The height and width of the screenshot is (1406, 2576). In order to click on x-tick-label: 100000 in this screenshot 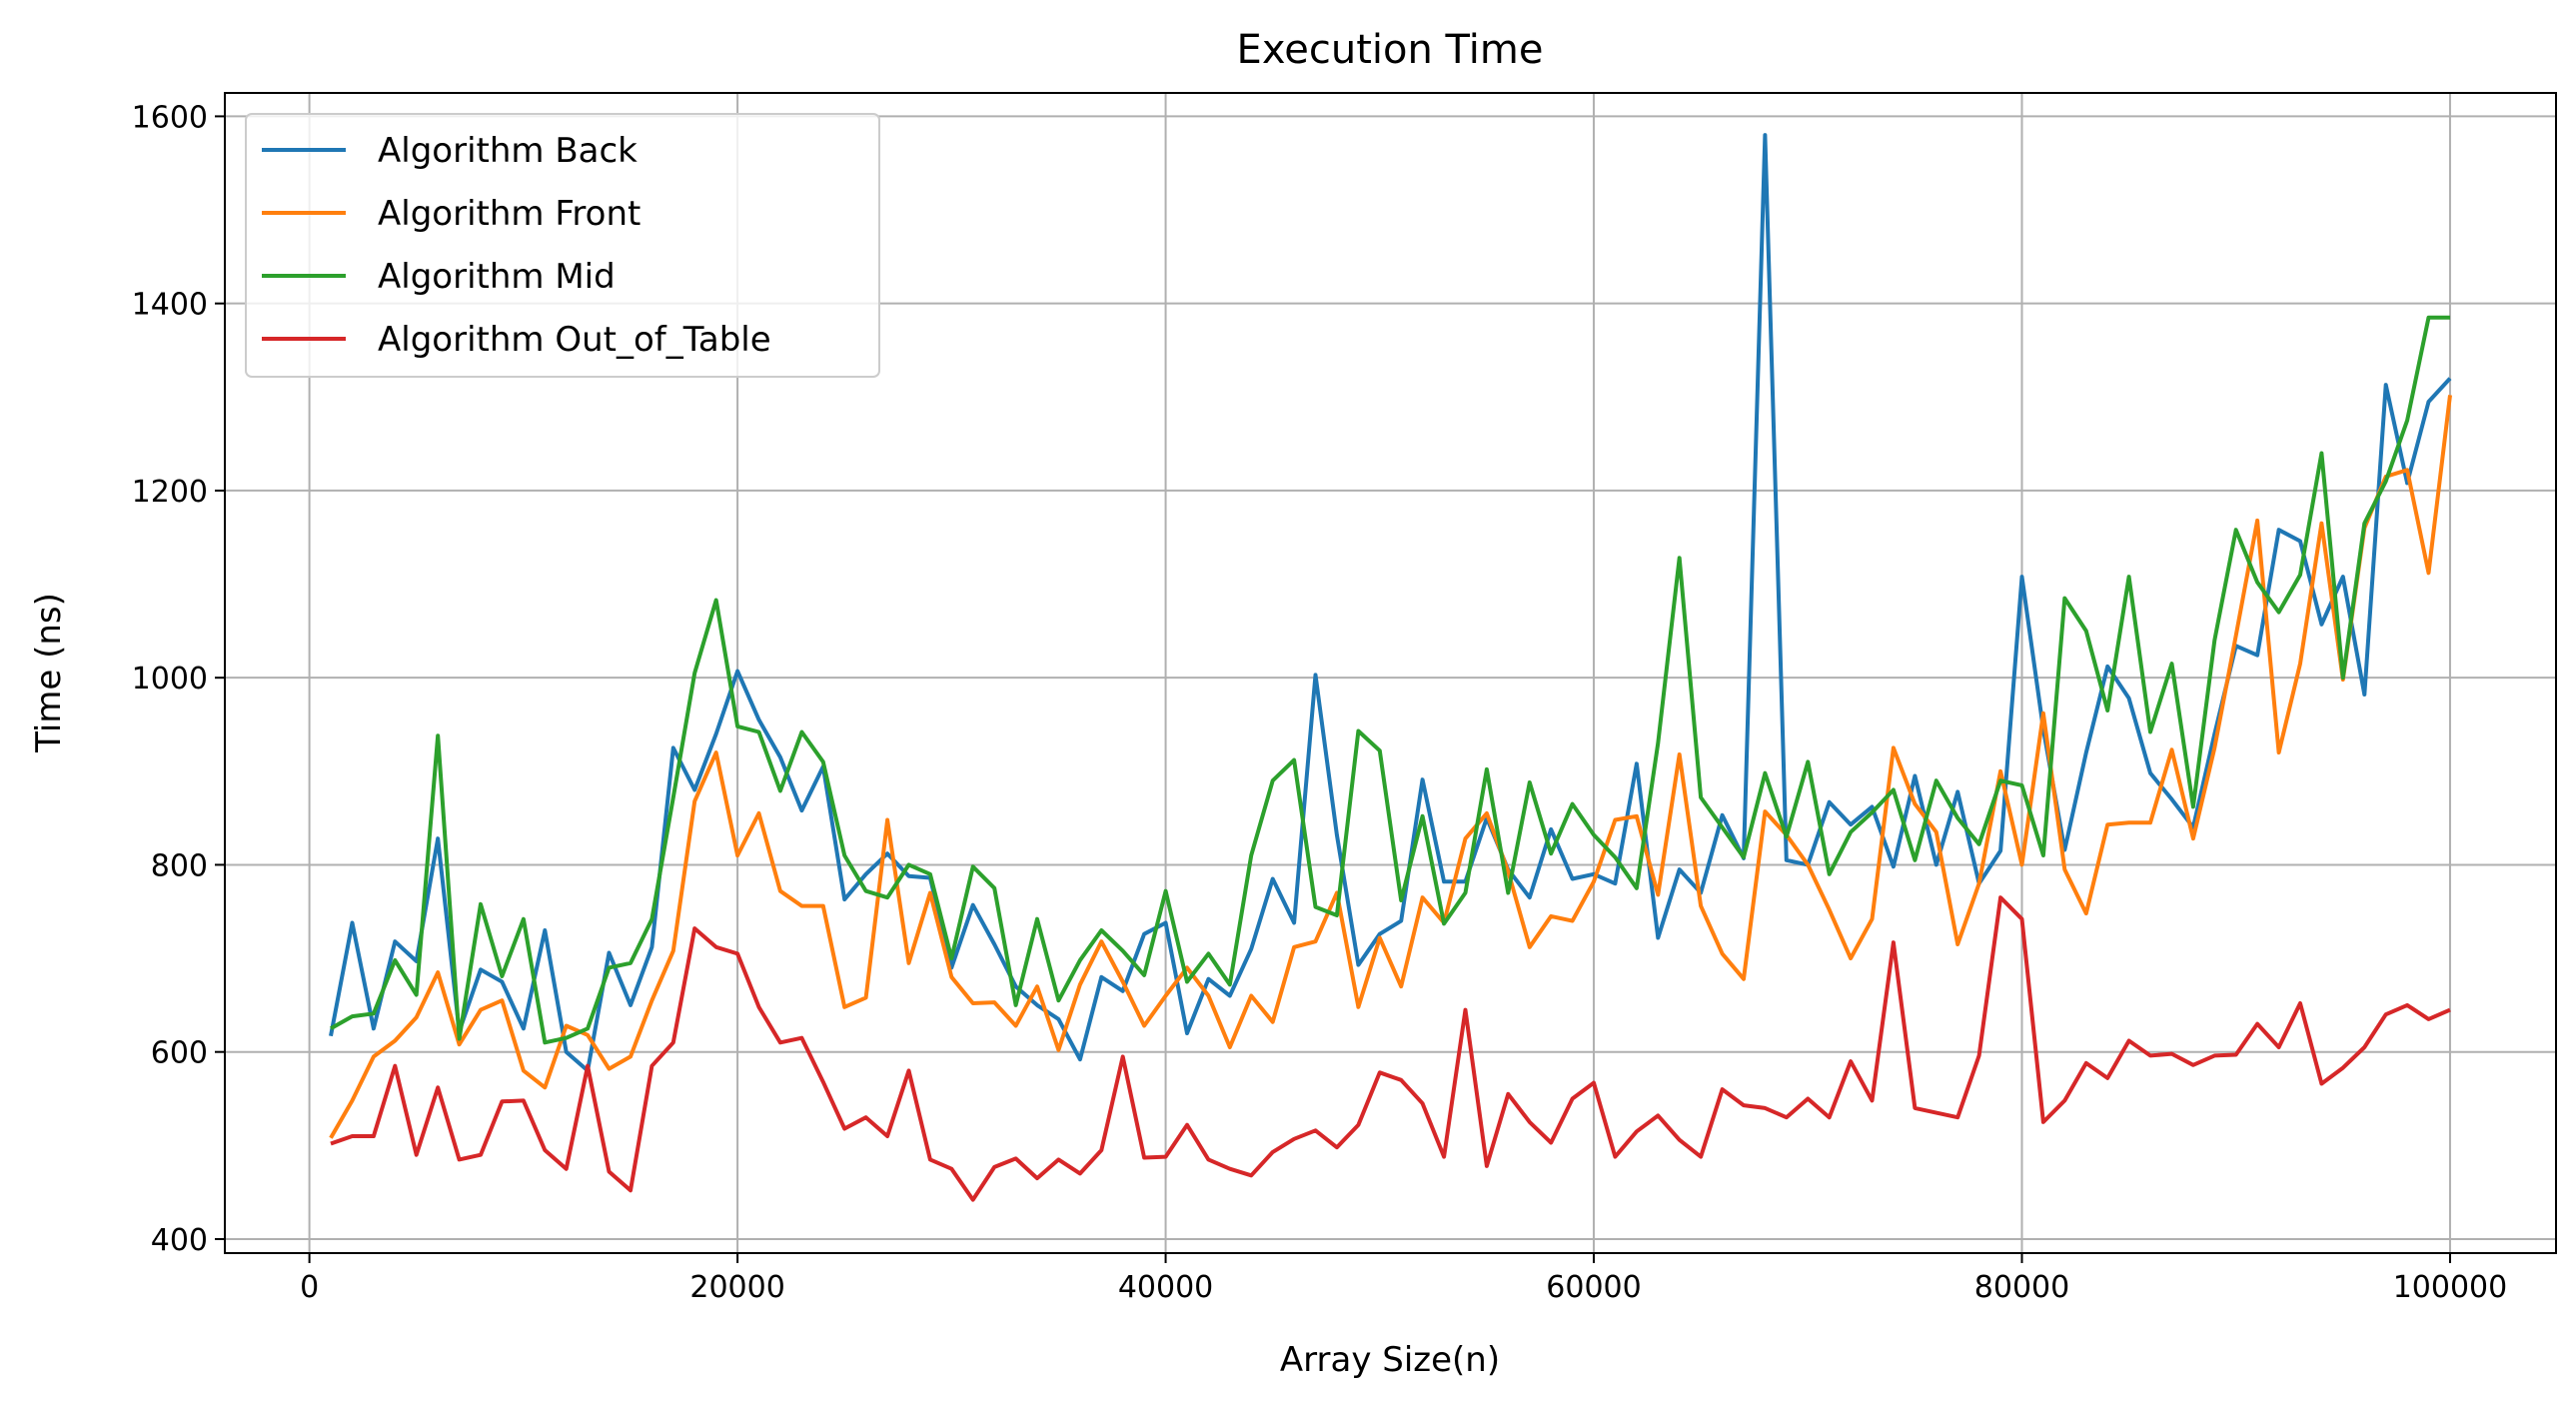, I will do `click(2450, 1288)`.